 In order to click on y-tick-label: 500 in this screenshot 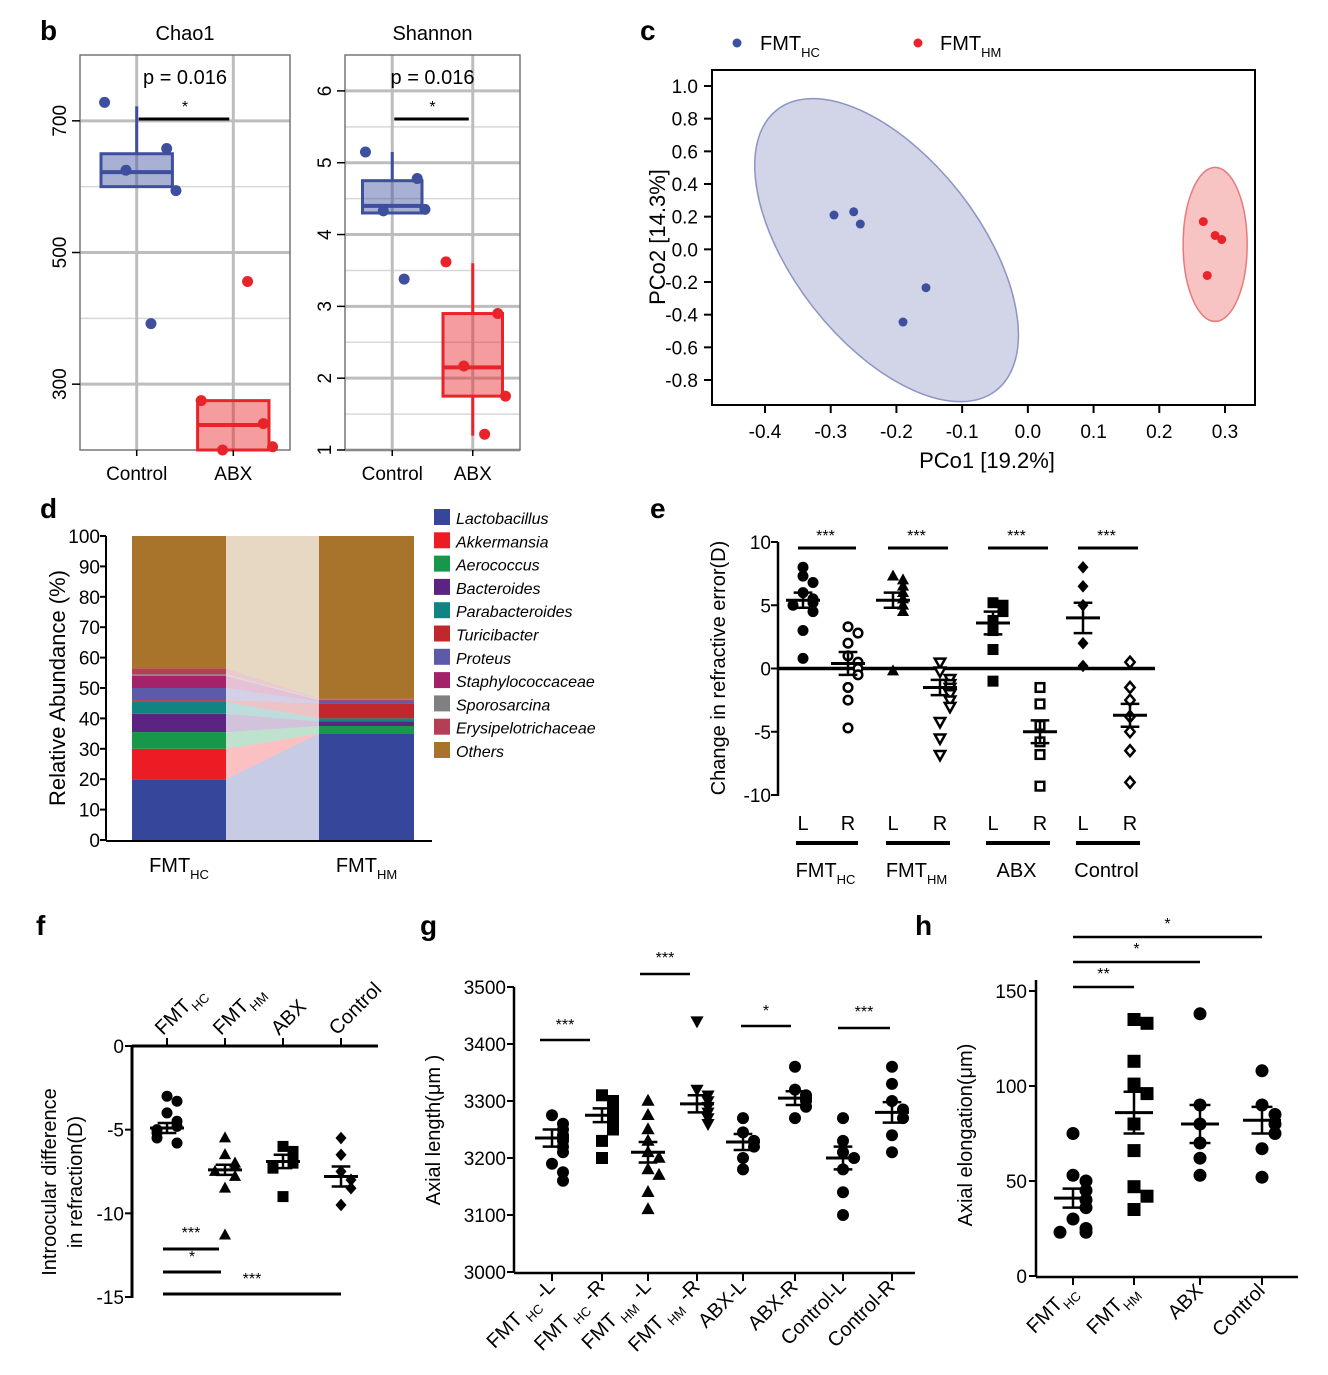, I will do `click(60, 253)`.